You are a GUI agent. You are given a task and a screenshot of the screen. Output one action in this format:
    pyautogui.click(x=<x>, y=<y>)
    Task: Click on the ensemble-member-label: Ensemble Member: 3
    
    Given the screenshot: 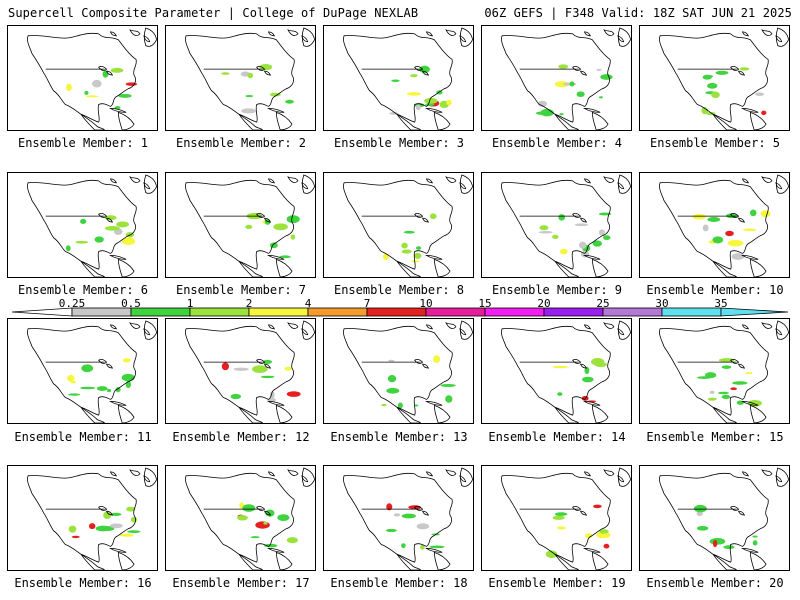 What is the action you would take?
    pyautogui.click(x=399, y=143)
    